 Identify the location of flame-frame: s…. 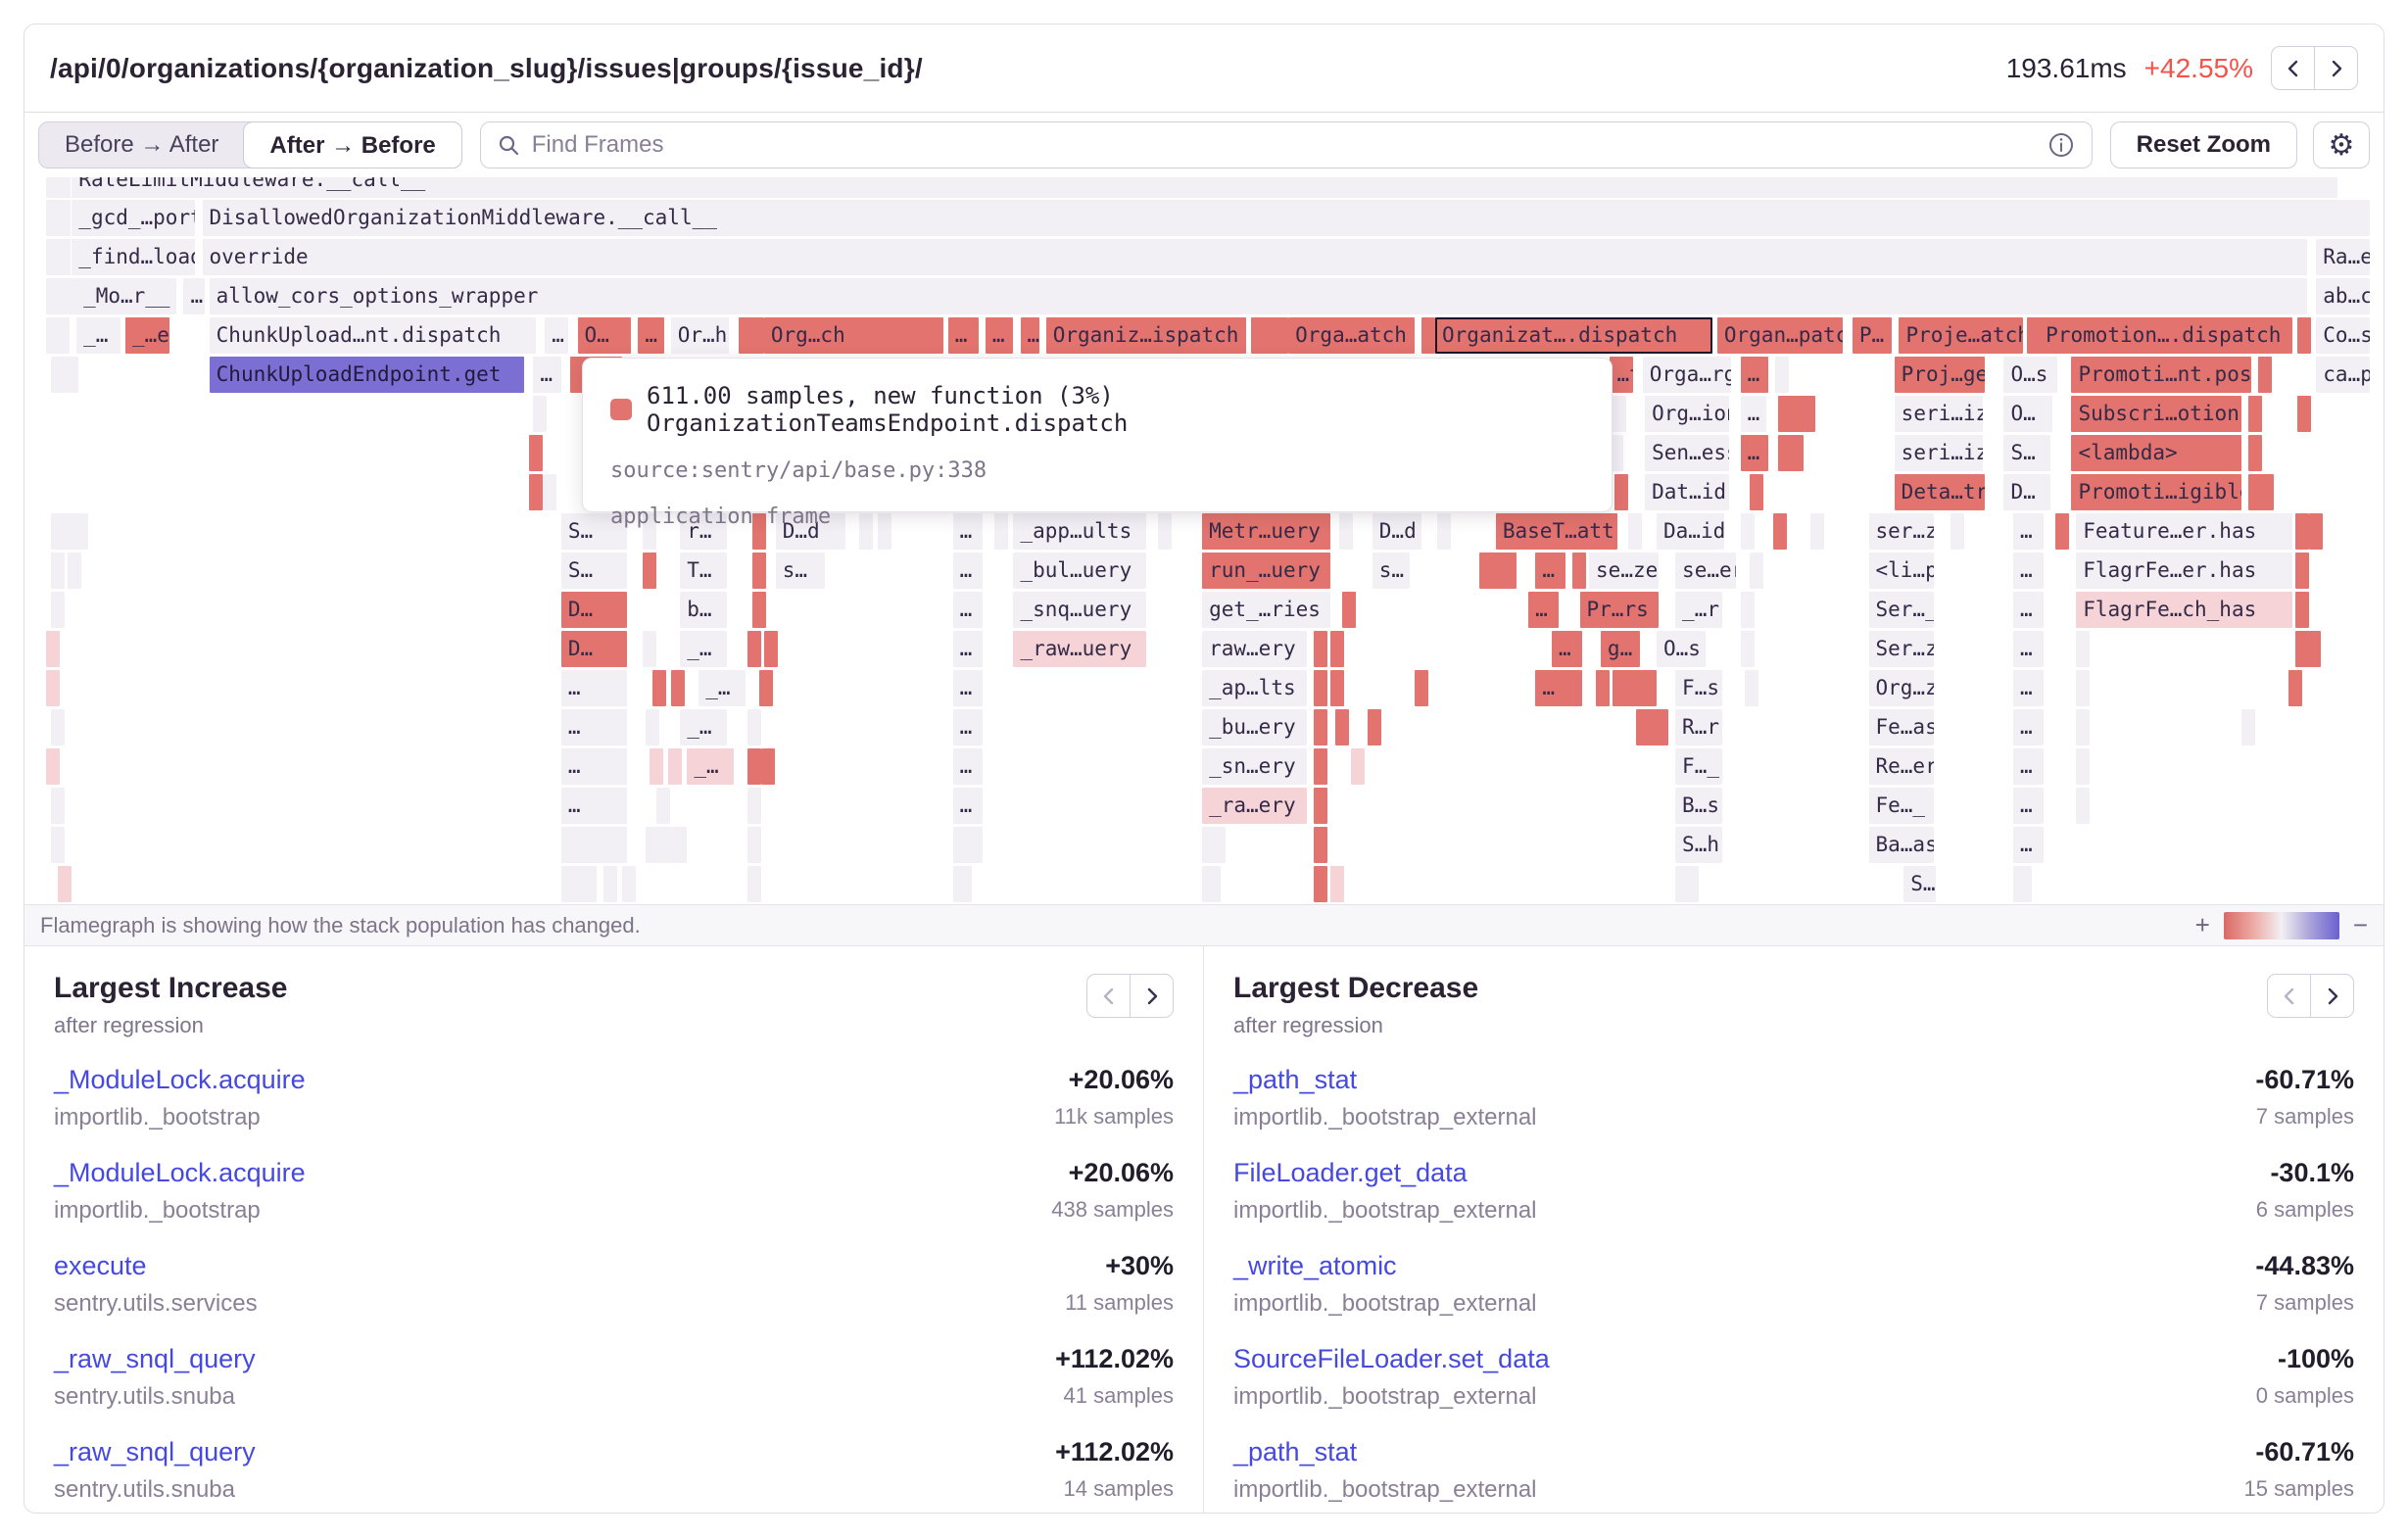
(1391, 571).